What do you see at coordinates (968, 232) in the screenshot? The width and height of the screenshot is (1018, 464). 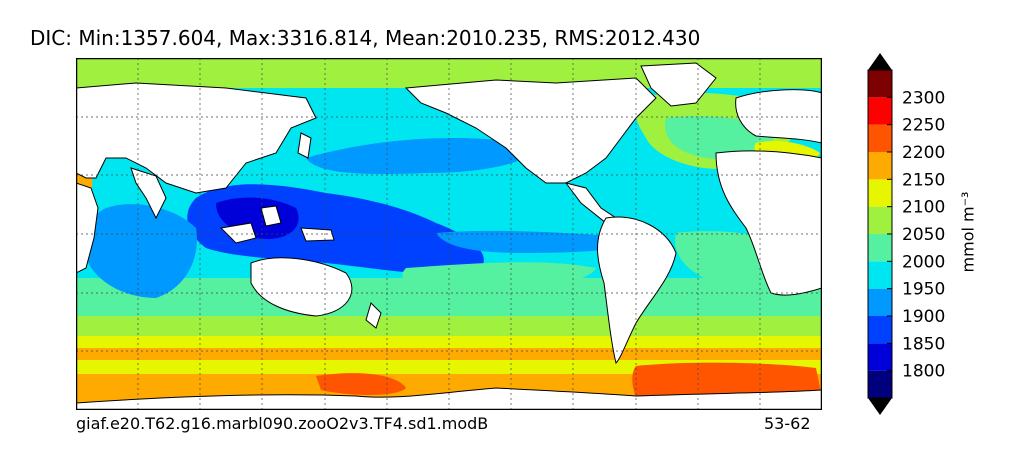 I see `colorbar-label: mmol m⁻³` at bounding box center [968, 232].